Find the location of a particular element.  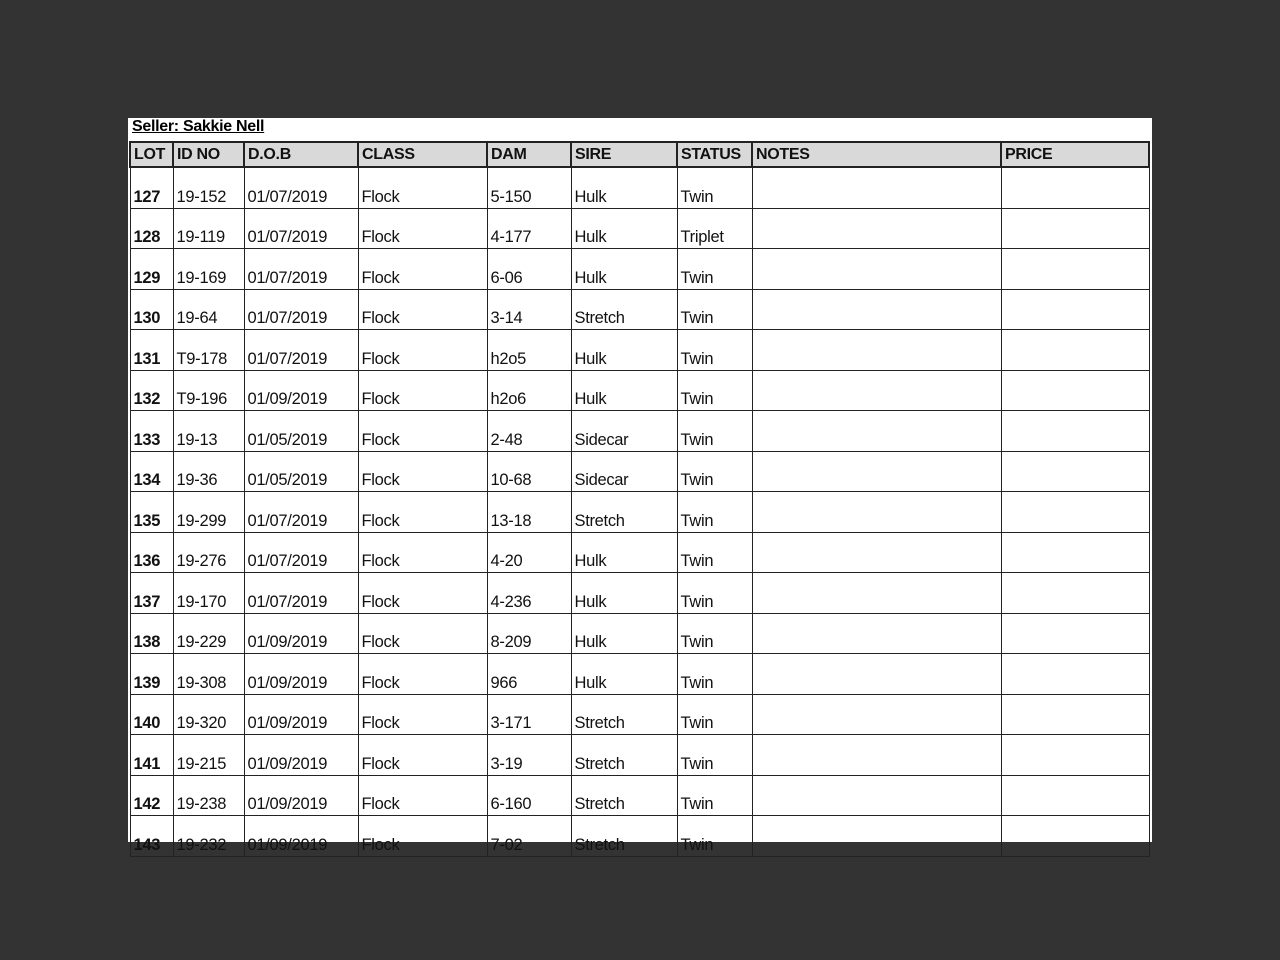

cell-id-no: 19-308 is located at coordinates (208, 674).